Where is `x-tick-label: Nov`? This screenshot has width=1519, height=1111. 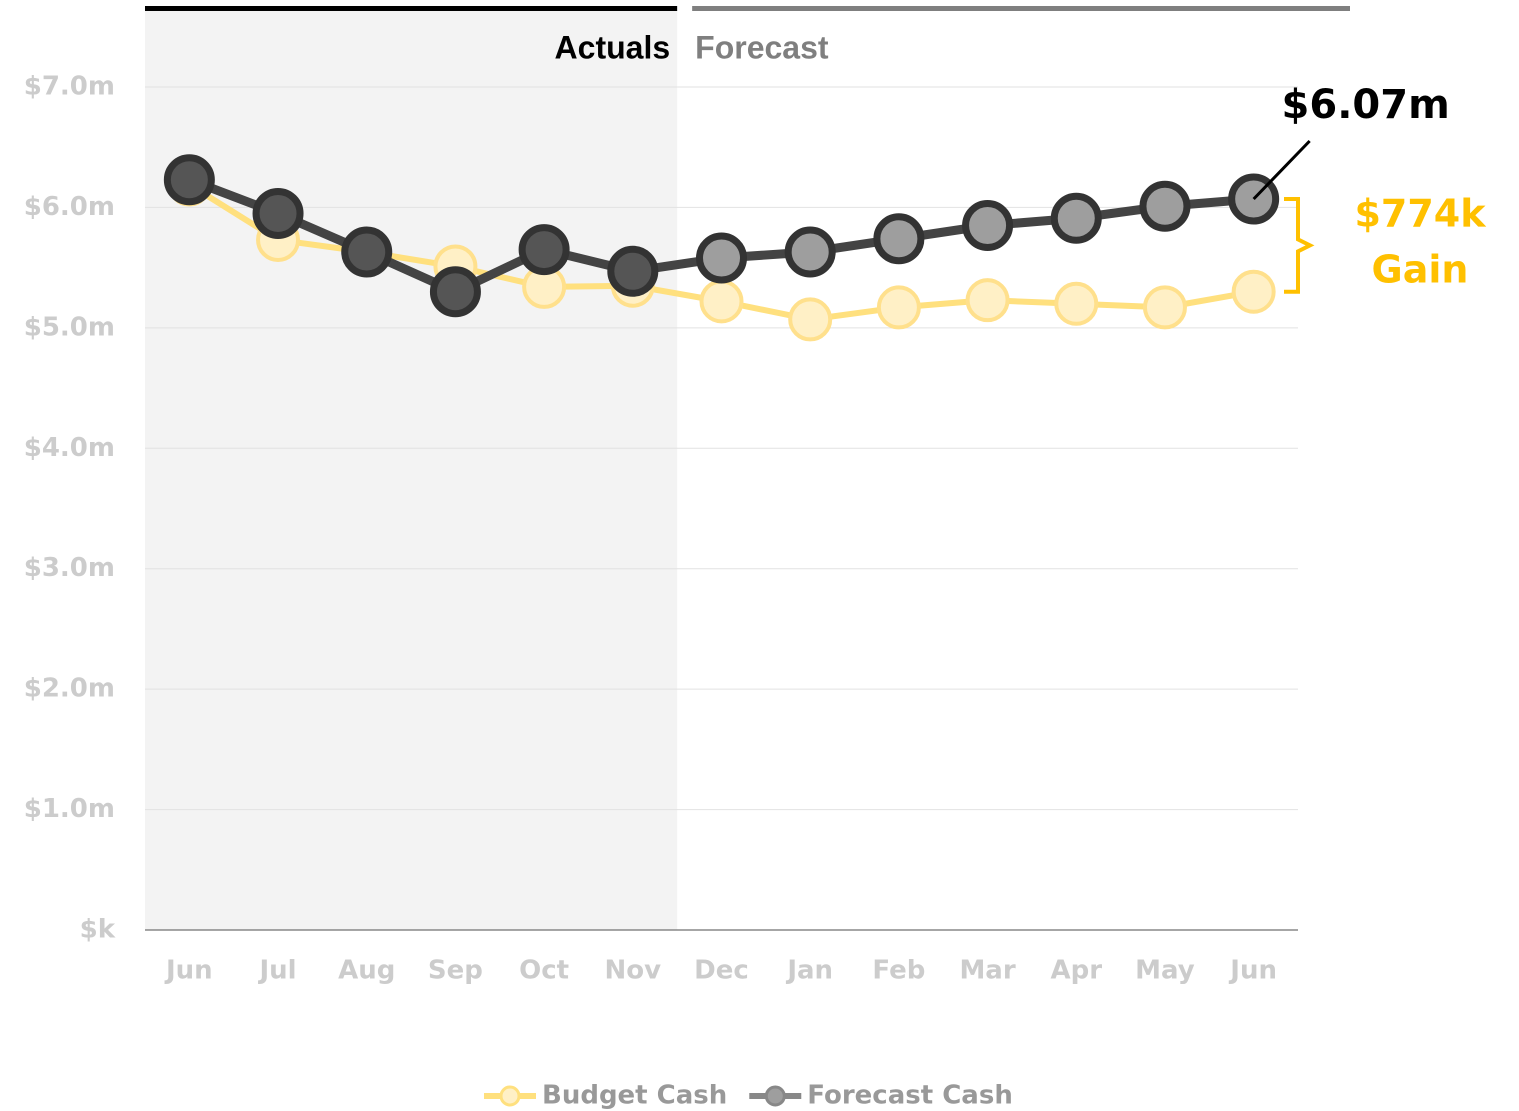
x-tick-label: Nov is located at coordinates (633, 971).